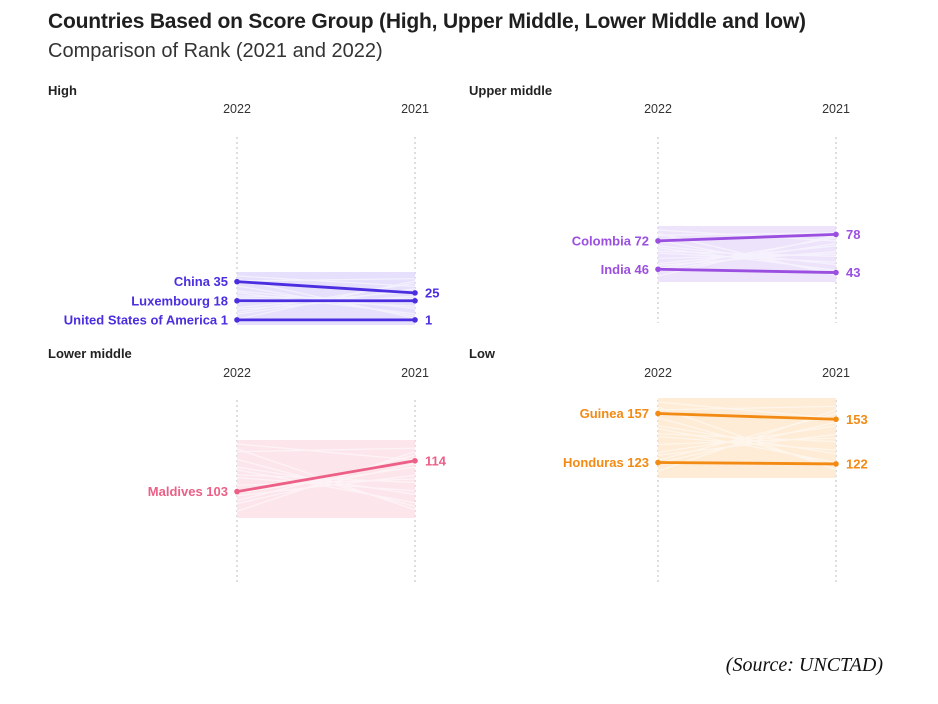  I want to click on label-2021-india: 43, so click(853, 272).